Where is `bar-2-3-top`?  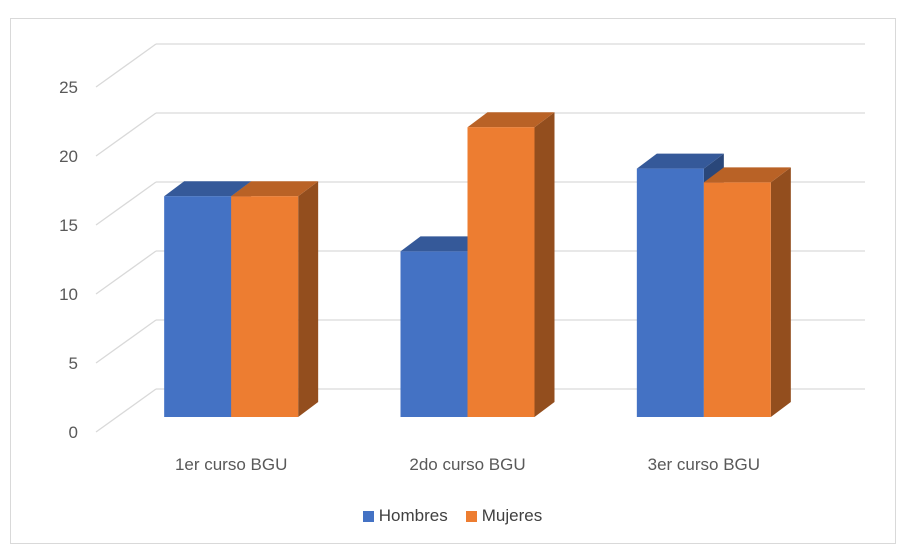 bar-2-3-top is located at coordinates (747, 175).